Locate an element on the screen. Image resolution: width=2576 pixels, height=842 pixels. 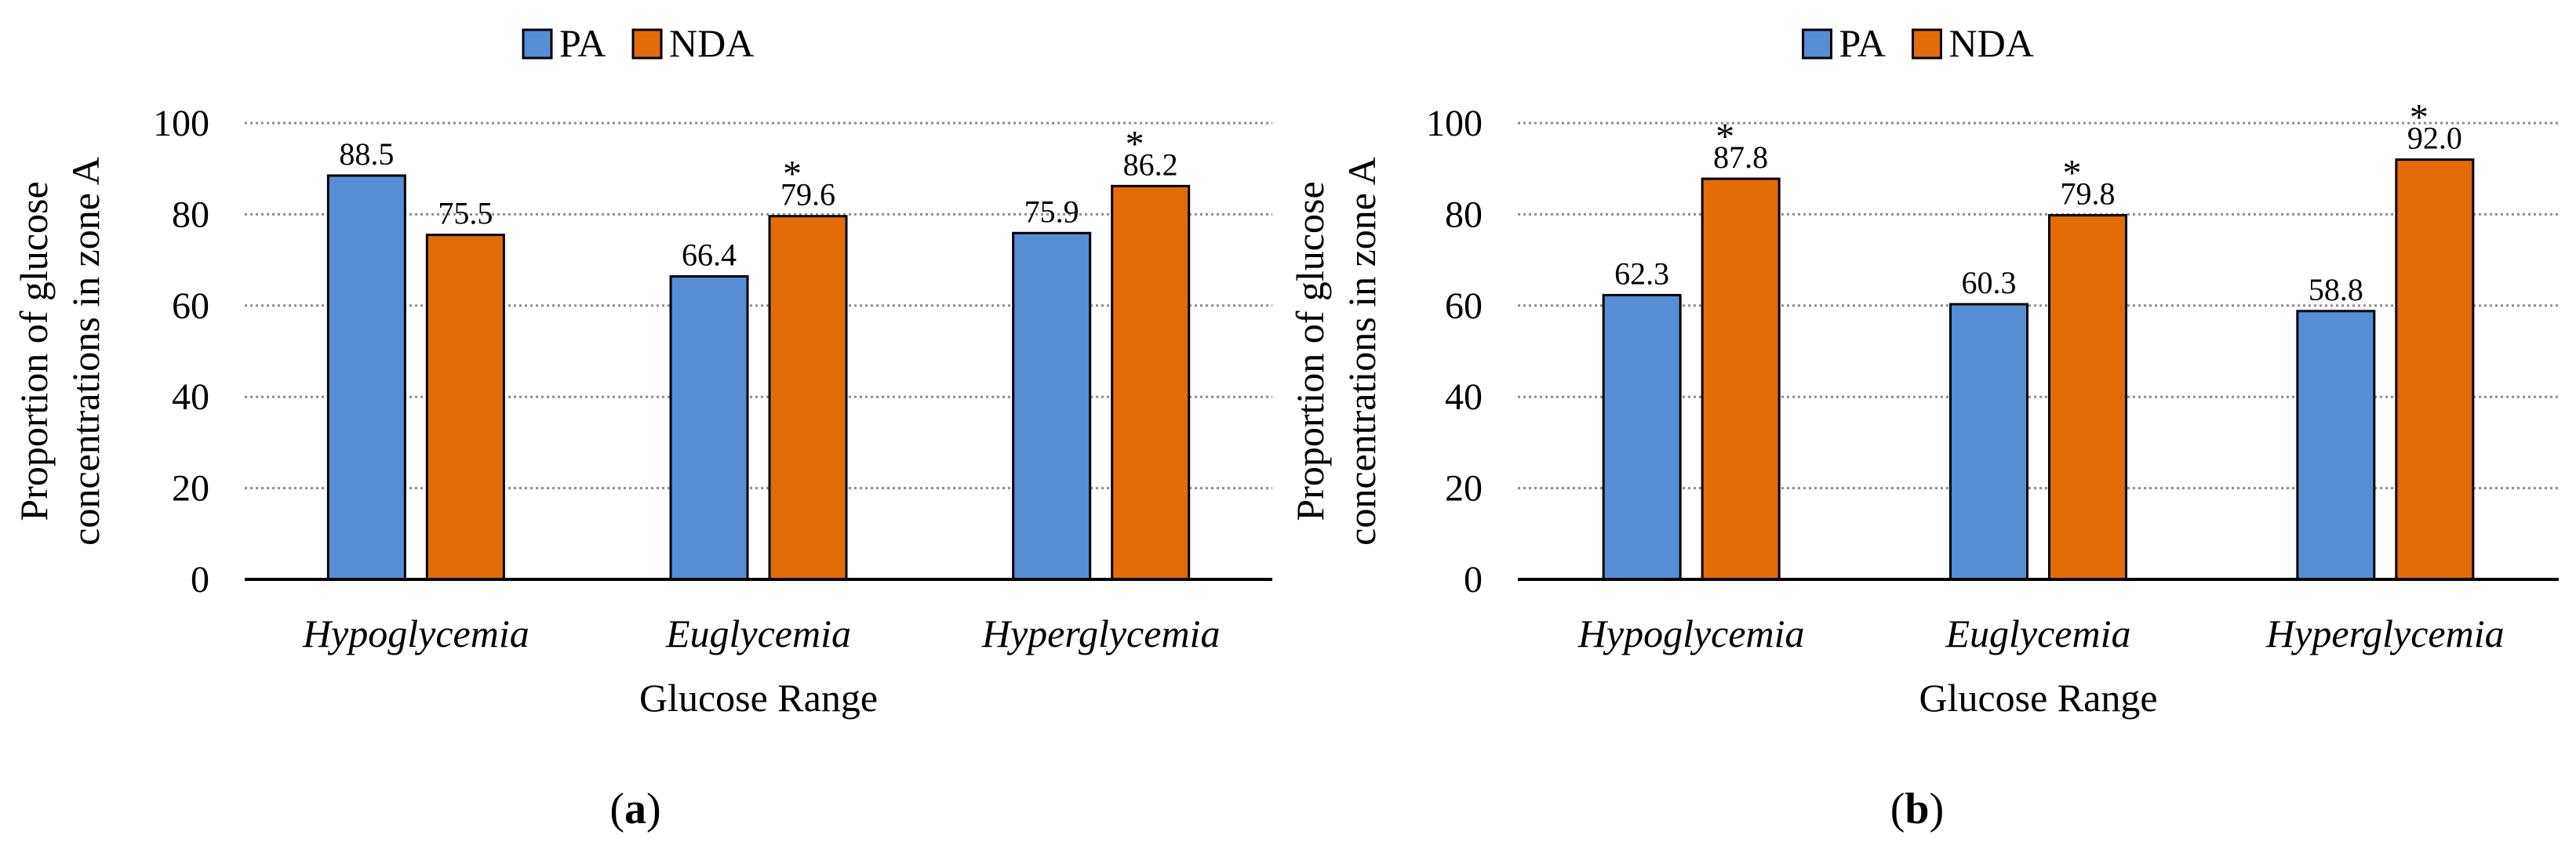
data-label: 87.8 is located at coordinates (1740, 157).